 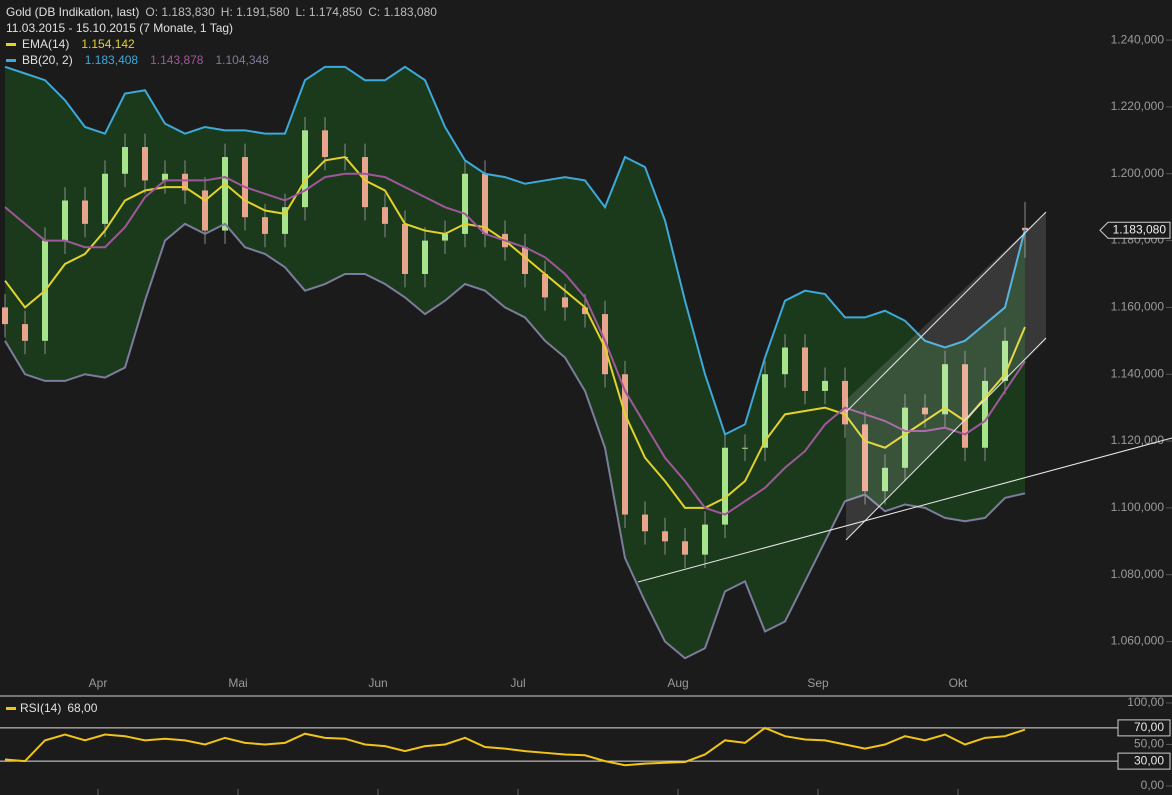 I want to click on legend-entry: EMA(14) 1.154,142, so click(x=224, y=44).